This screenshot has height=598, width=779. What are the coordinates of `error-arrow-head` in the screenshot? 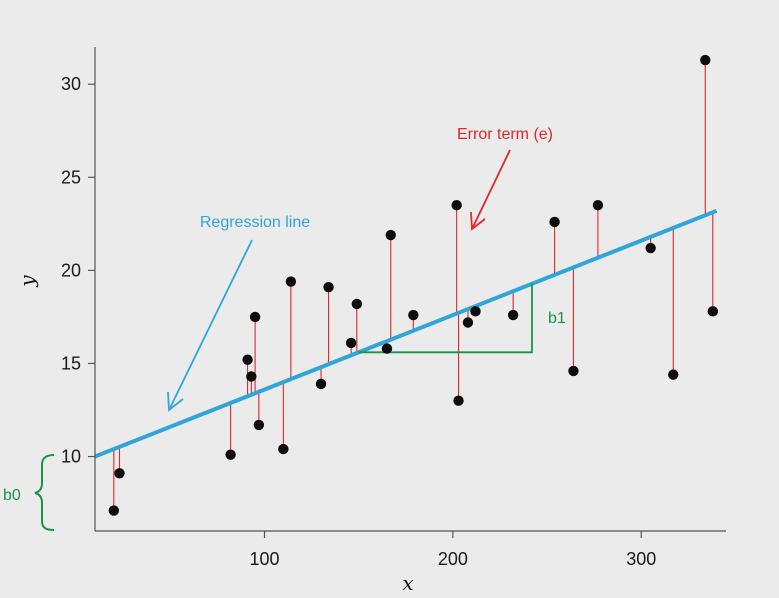 It's located at (478, 221).